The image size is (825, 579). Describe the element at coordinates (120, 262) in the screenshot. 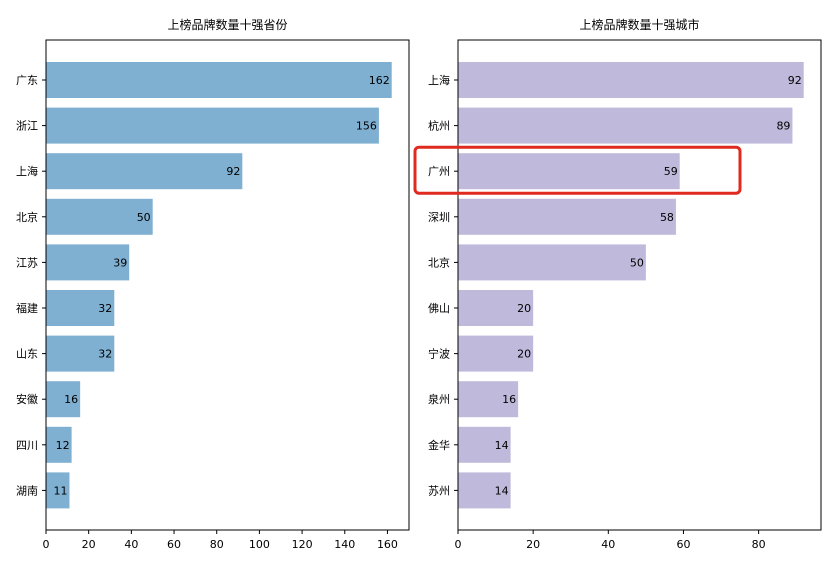

I see `province-data-label: 39` at that location.